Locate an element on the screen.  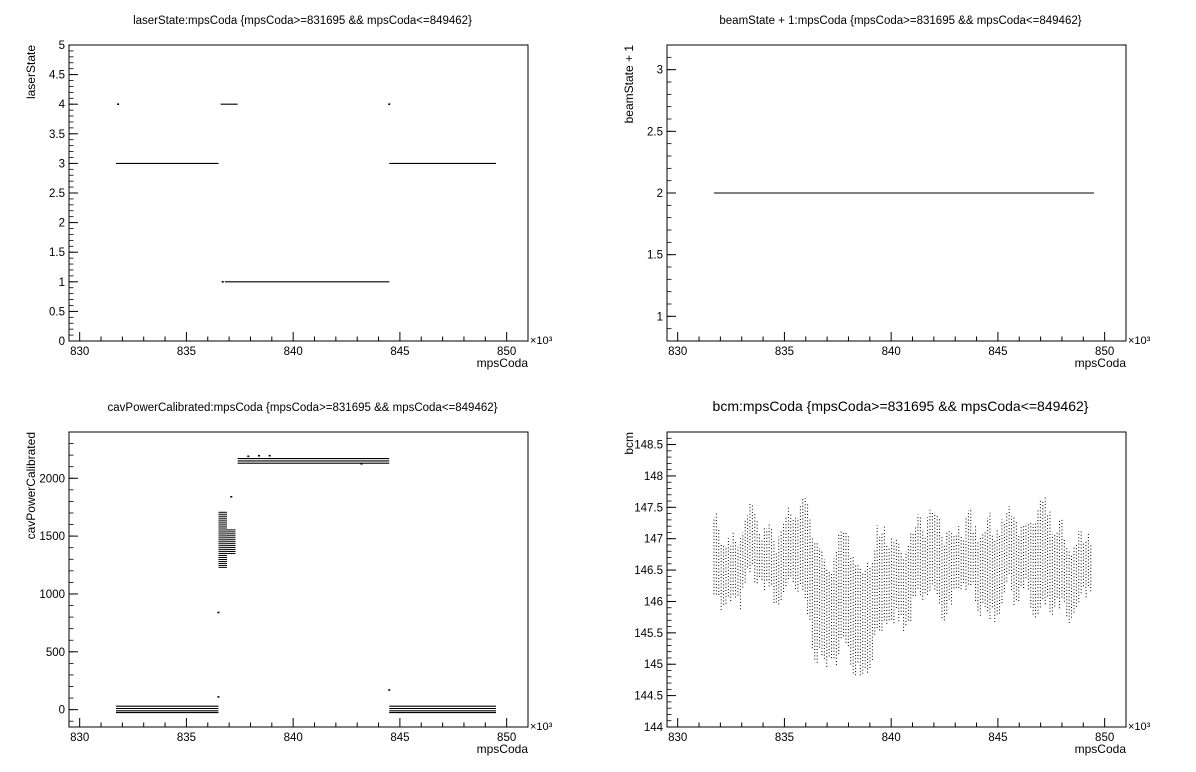
y-tick-label: 148 is located at coordinates (653, 477).